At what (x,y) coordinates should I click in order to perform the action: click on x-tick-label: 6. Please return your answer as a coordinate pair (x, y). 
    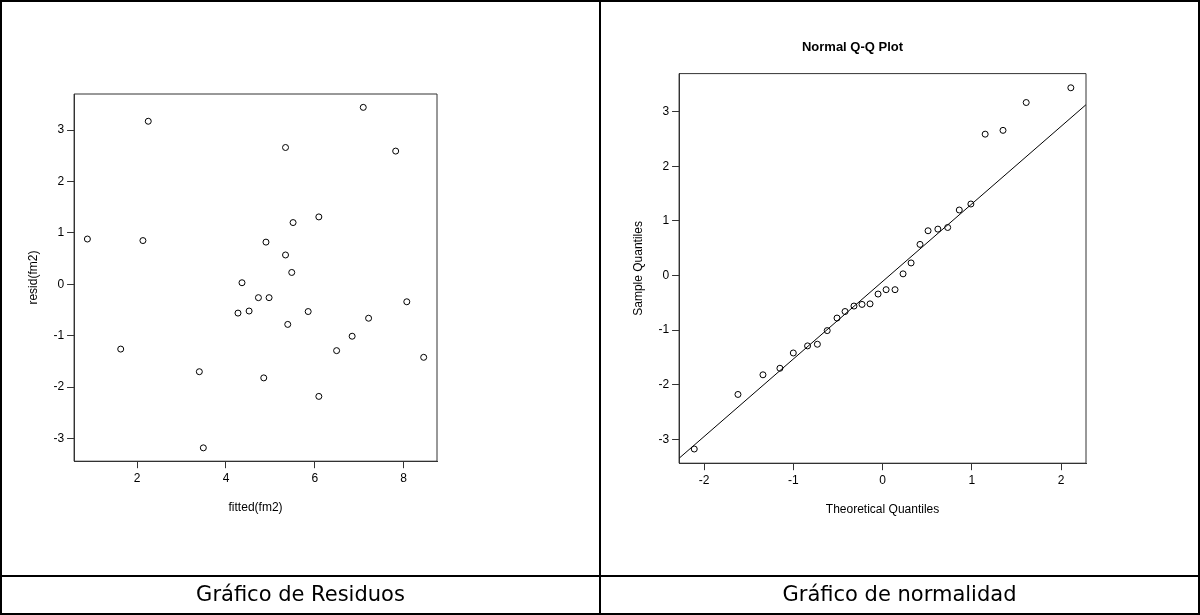
    Looking at the image, I should click on (315, 477).